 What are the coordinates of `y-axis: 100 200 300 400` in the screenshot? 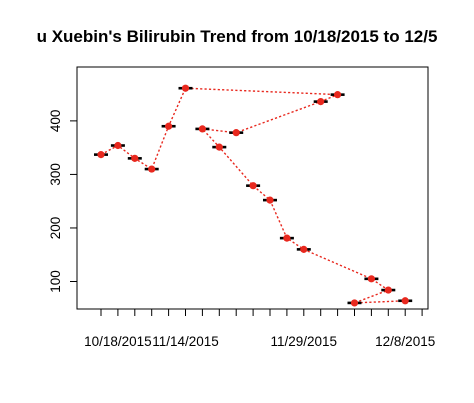 It's located at (62, 201).